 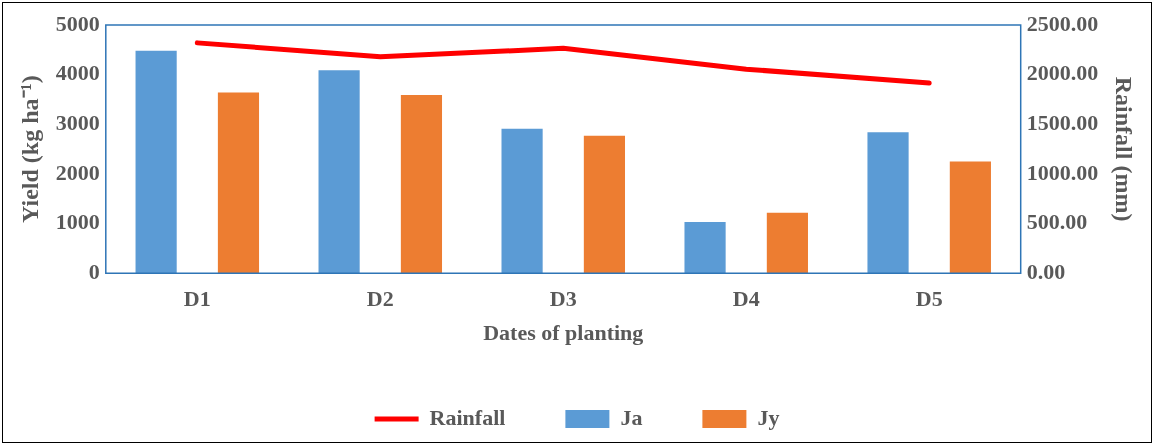 I want to click on legend-label: Ja, so click(x=631, y=417).